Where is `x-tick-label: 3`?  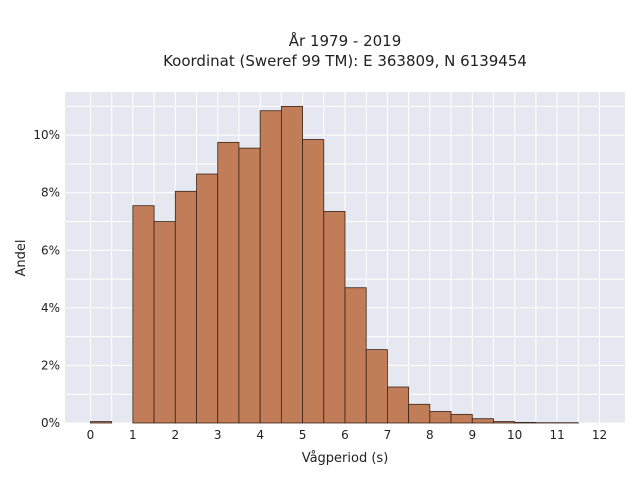
x-tick-label: 3 is located at coordinates (218, 435).